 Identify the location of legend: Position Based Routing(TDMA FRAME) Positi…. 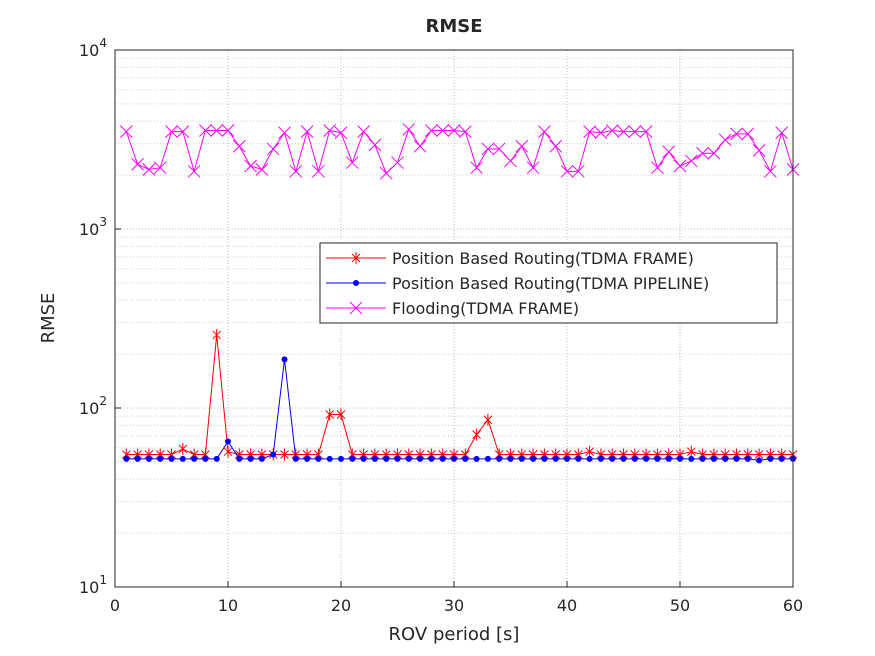
(548, 283).